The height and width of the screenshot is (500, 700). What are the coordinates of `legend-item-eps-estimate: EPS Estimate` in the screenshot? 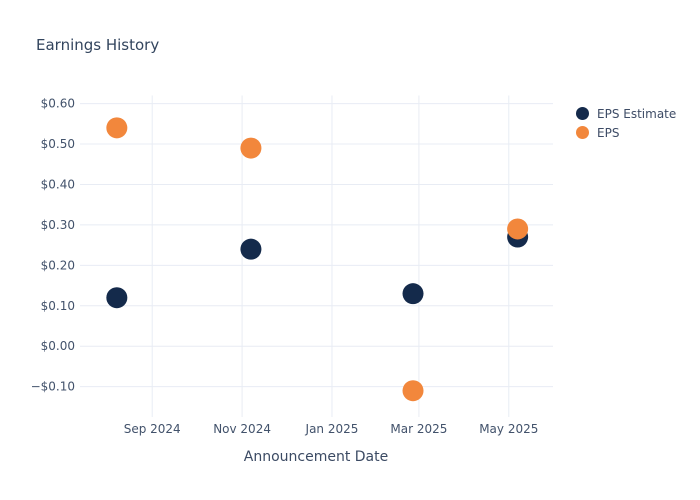 It's located at (626, 113).